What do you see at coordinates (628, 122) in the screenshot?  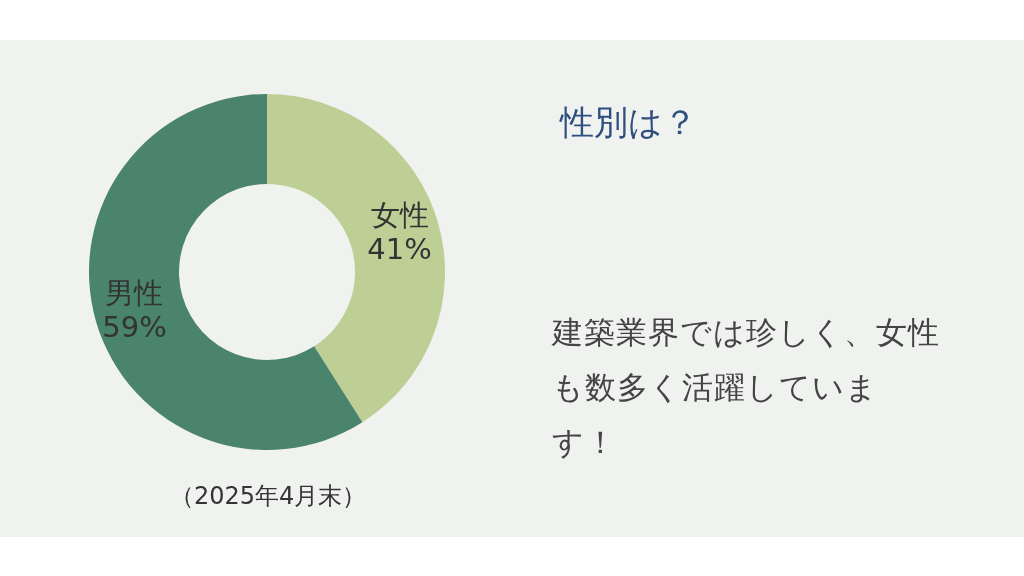 I see `text: 性別は？` at bounding box center [628, 122].